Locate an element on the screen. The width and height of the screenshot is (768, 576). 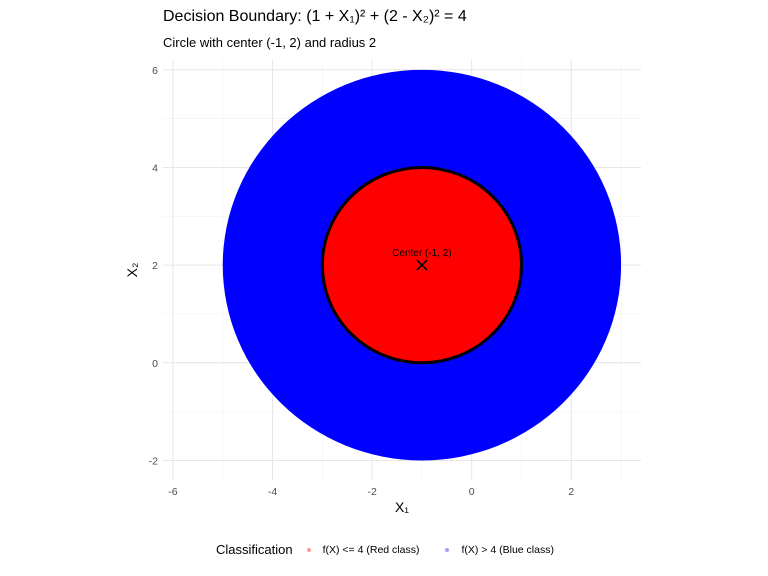
x-tick-label: -2 is located at coordinates (371, 492).